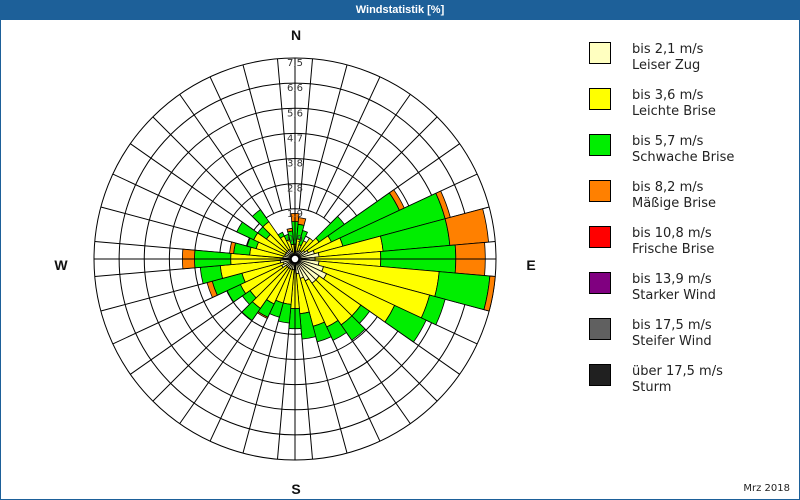 The height and width of the screenshot is (500, 800). I want to click on legend-label: Leichte Brise, so click(674, 111).